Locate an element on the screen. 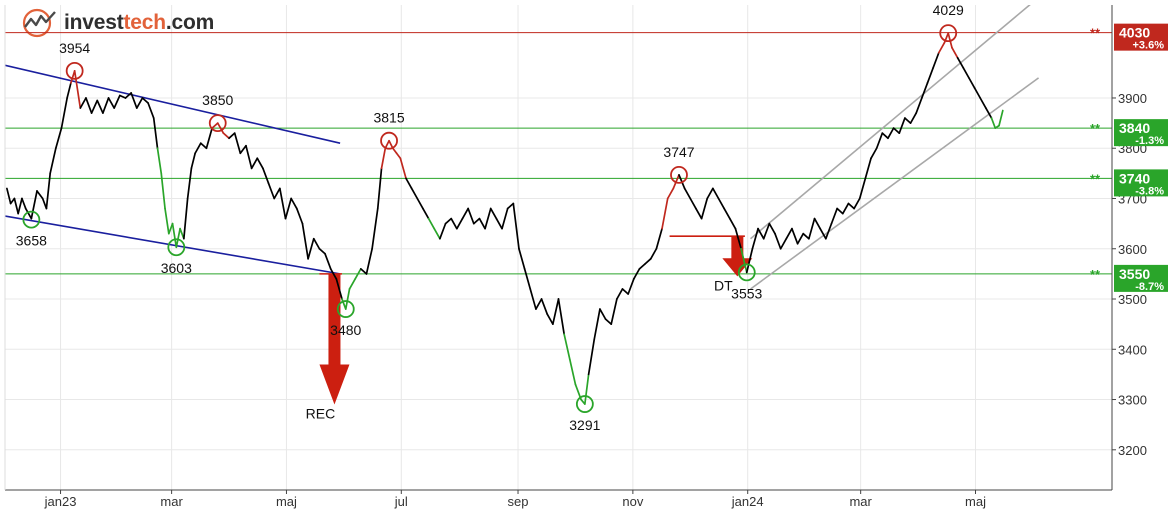 Image resolution: width=1174 pixels, height=515 pixels. extreme-label: 3815 is located at coordinates (388, 118).